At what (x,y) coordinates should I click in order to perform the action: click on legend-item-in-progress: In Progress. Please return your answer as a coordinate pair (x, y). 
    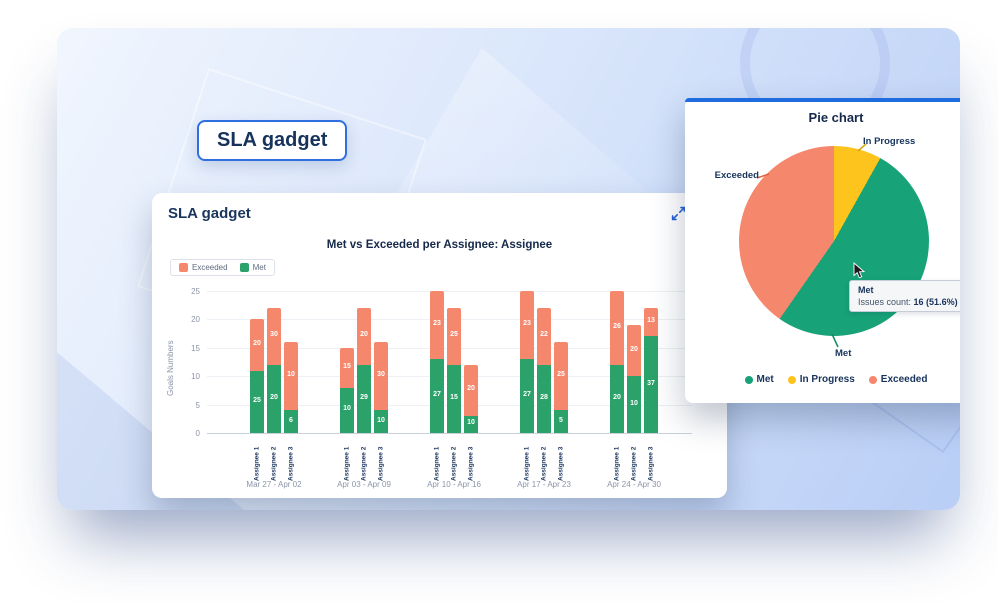
    Looking at the image, I should click on (821, 379).